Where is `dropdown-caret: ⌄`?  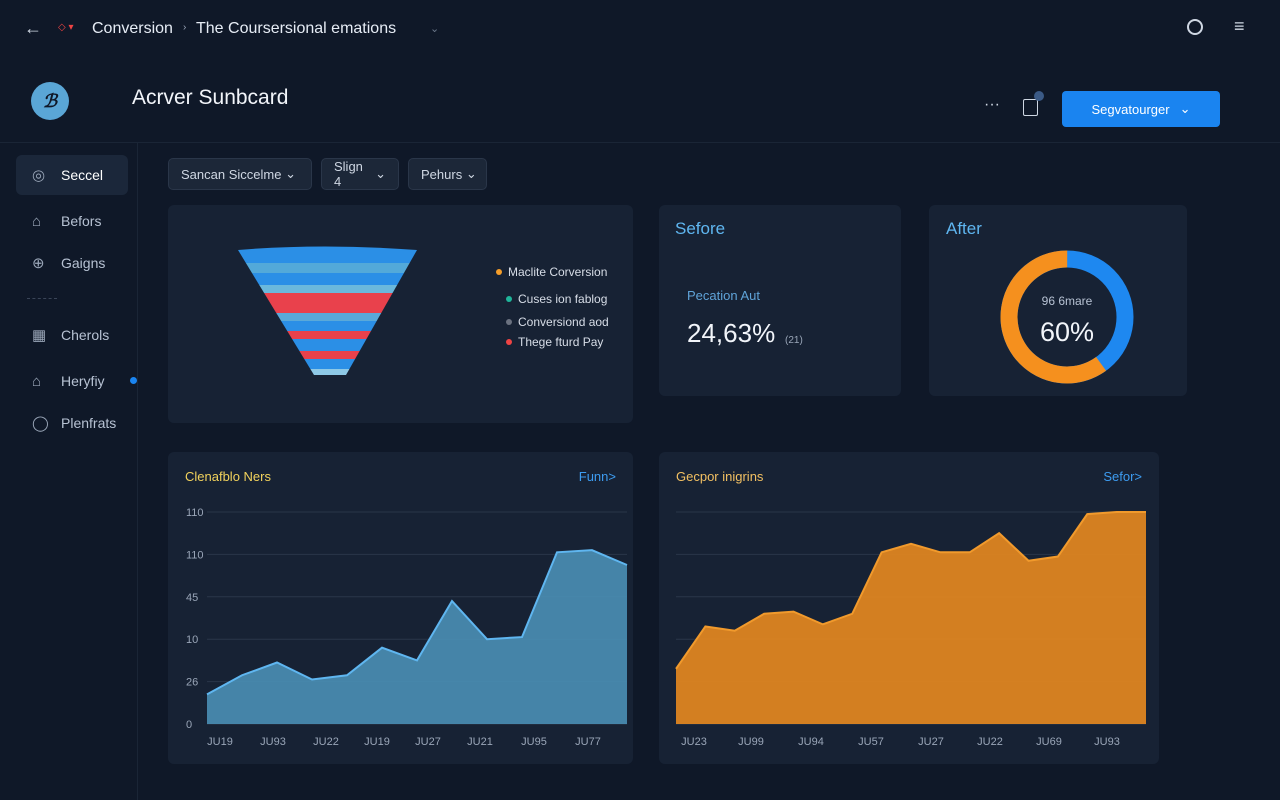 dropdown-caret: ⌄ is located at coordinates (435, 29).